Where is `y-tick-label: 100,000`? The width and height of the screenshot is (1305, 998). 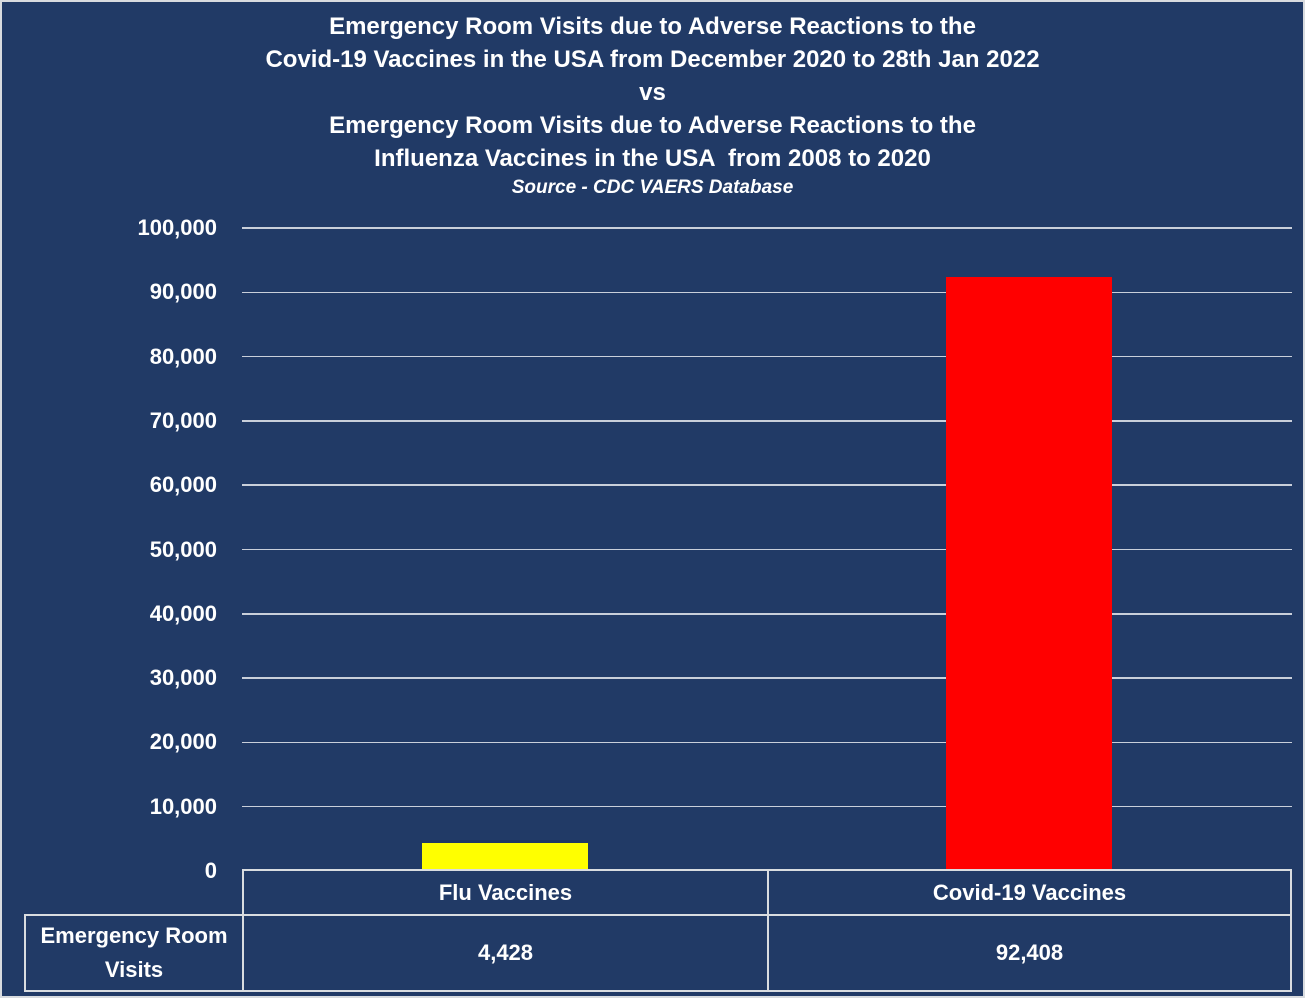
y-tick-label: 100,000 is located at coordinates (177, 227).